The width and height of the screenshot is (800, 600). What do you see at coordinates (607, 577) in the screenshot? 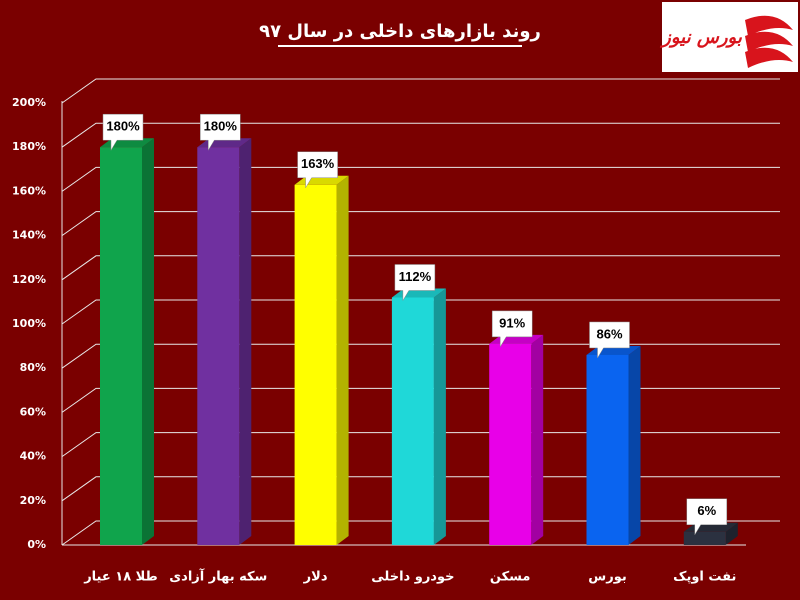
I see `x-tick-label: بورس` at bounding box center [607, 577].